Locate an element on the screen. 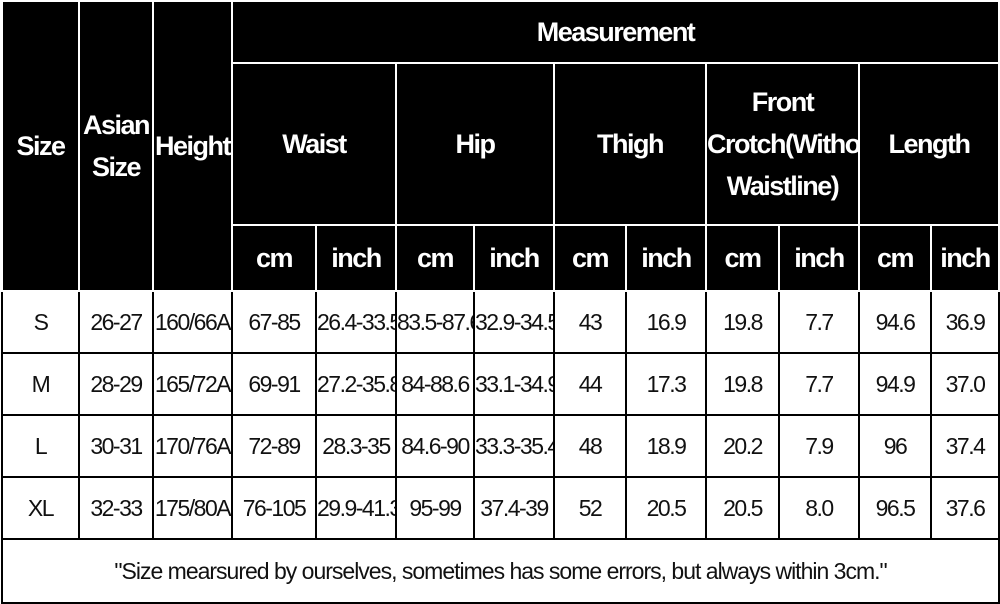 The height and width of the screenshot is (604, 1000). unit-length-inch: inch is located at coordinates (964, 258).